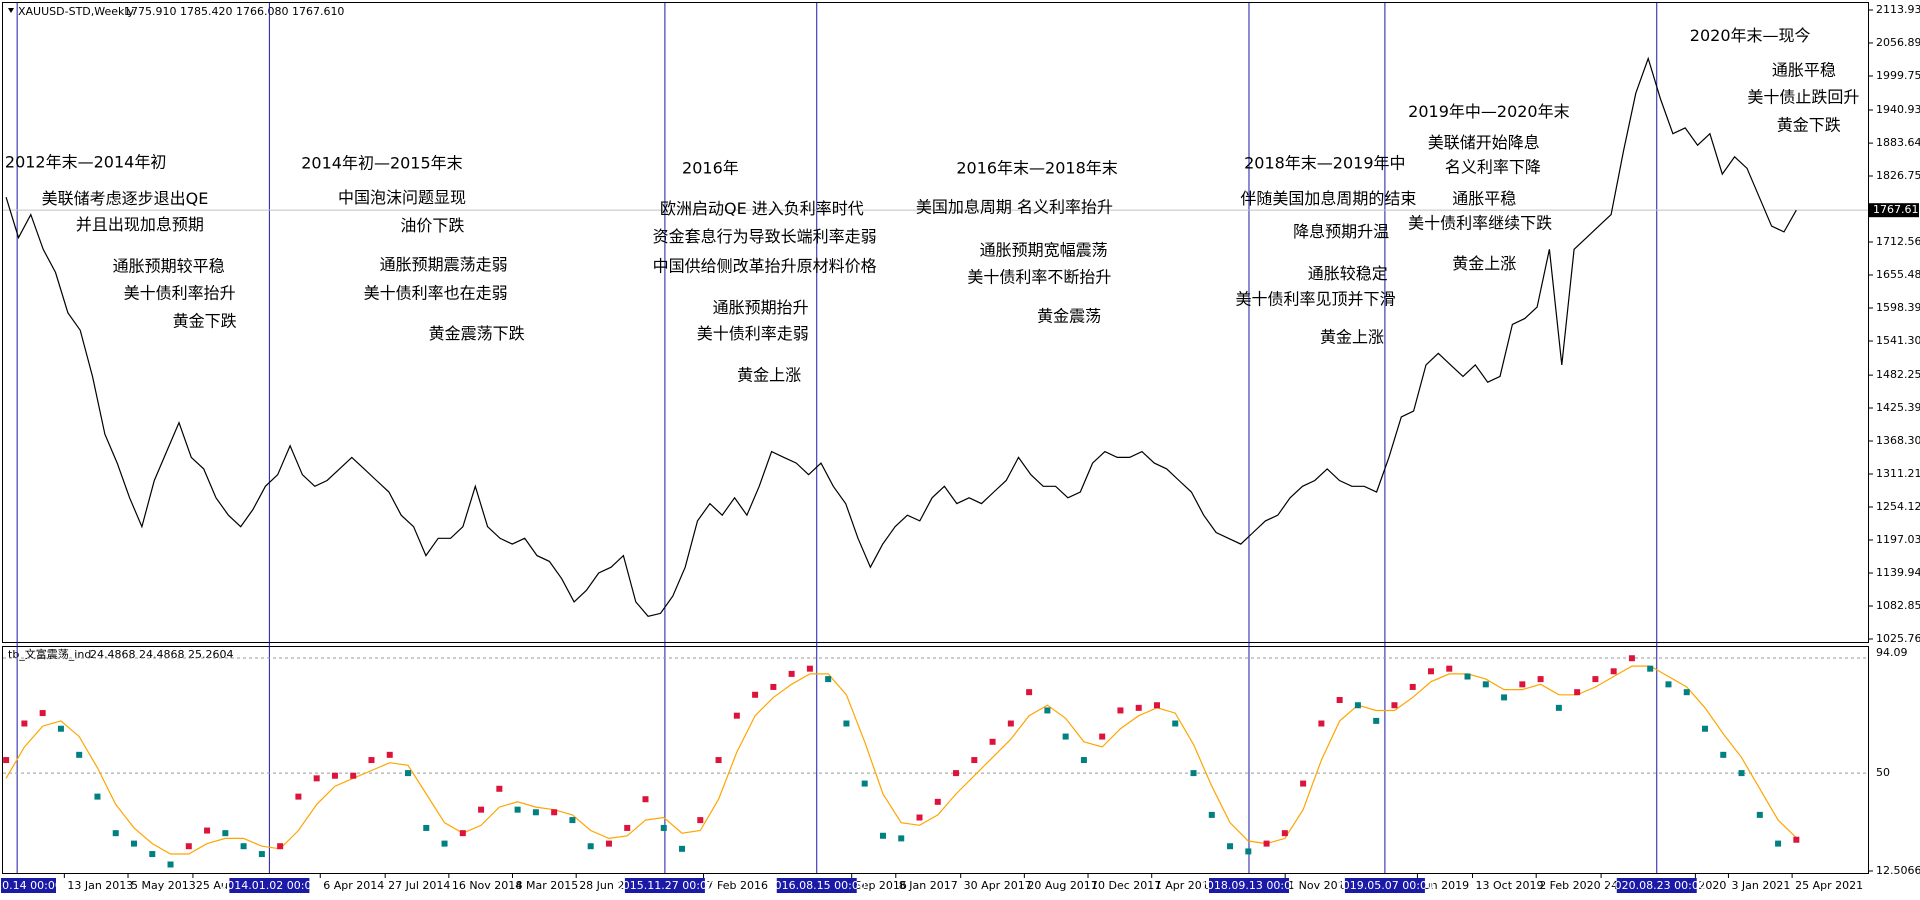 The width and height of the screenshot is (1920, 900). I want to click on y-tick-label: 1254.120, so click(1898, 506).